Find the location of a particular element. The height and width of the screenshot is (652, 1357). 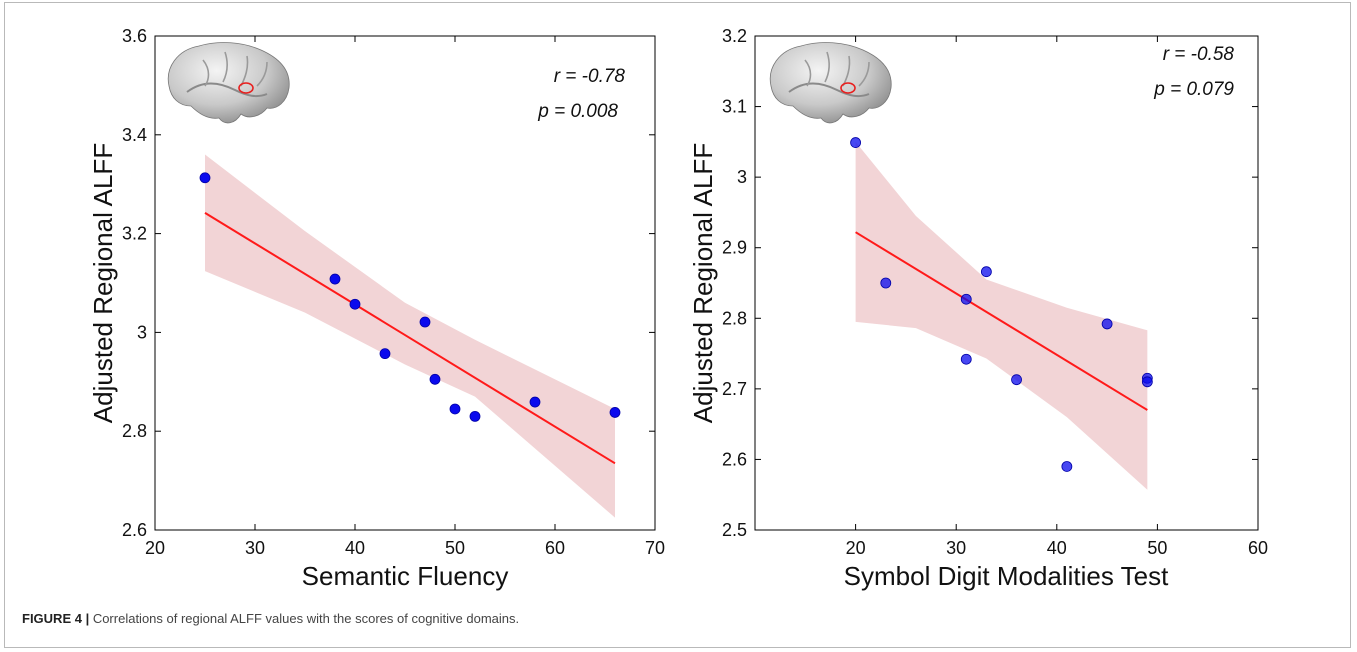

y-tick-label: 3.6 is located at coordinates (134, 36).